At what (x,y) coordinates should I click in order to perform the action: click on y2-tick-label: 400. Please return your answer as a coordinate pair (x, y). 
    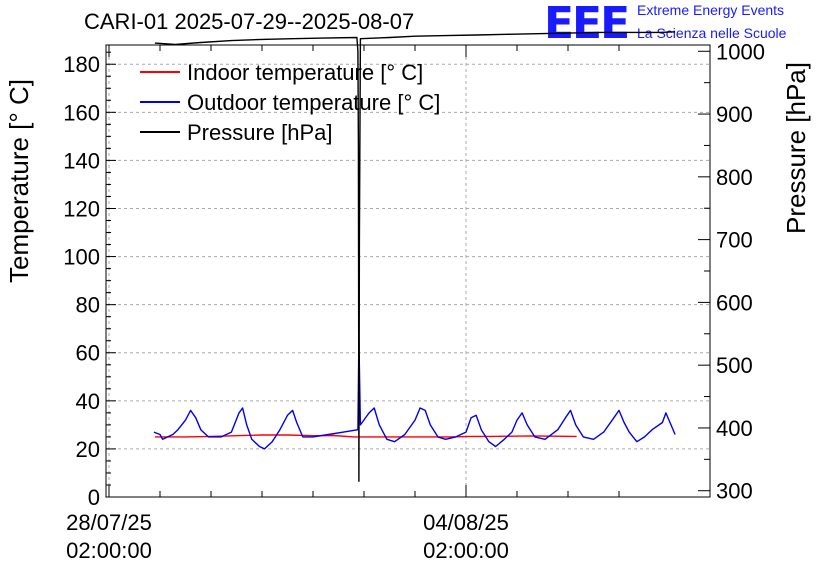
    Looking at the image, I should click on (734, 428).